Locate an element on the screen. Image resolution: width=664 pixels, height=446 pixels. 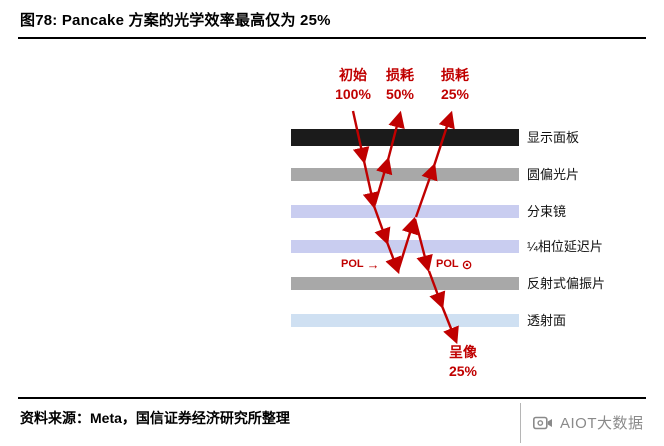
watermark-divider is located at coordinates (520, 423).